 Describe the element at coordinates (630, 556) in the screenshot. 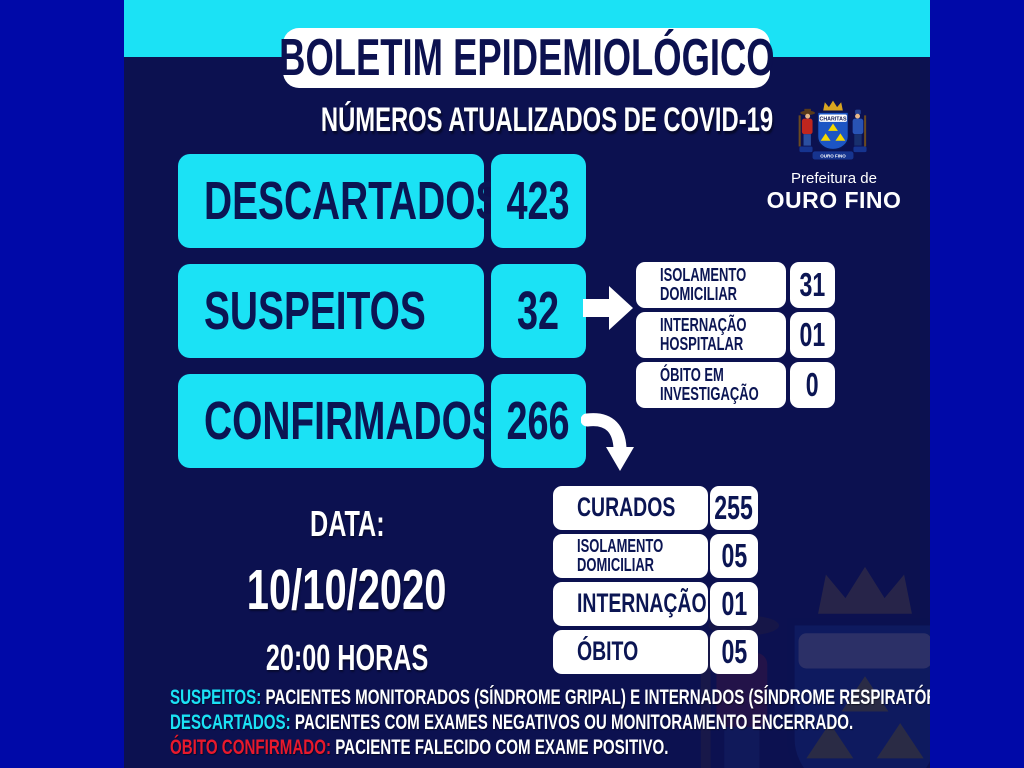

I see `confirmados-isolamento-label: ISOLAMENTO DOMICILIAR` at that location.